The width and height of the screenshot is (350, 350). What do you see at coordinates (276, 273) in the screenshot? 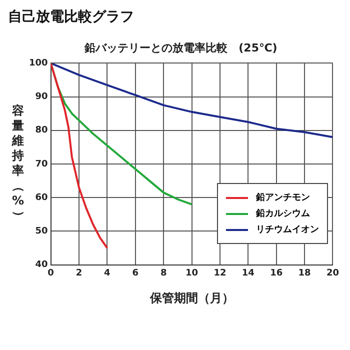
I see `x-tick-label: 16` at bounding box center [276, 273].